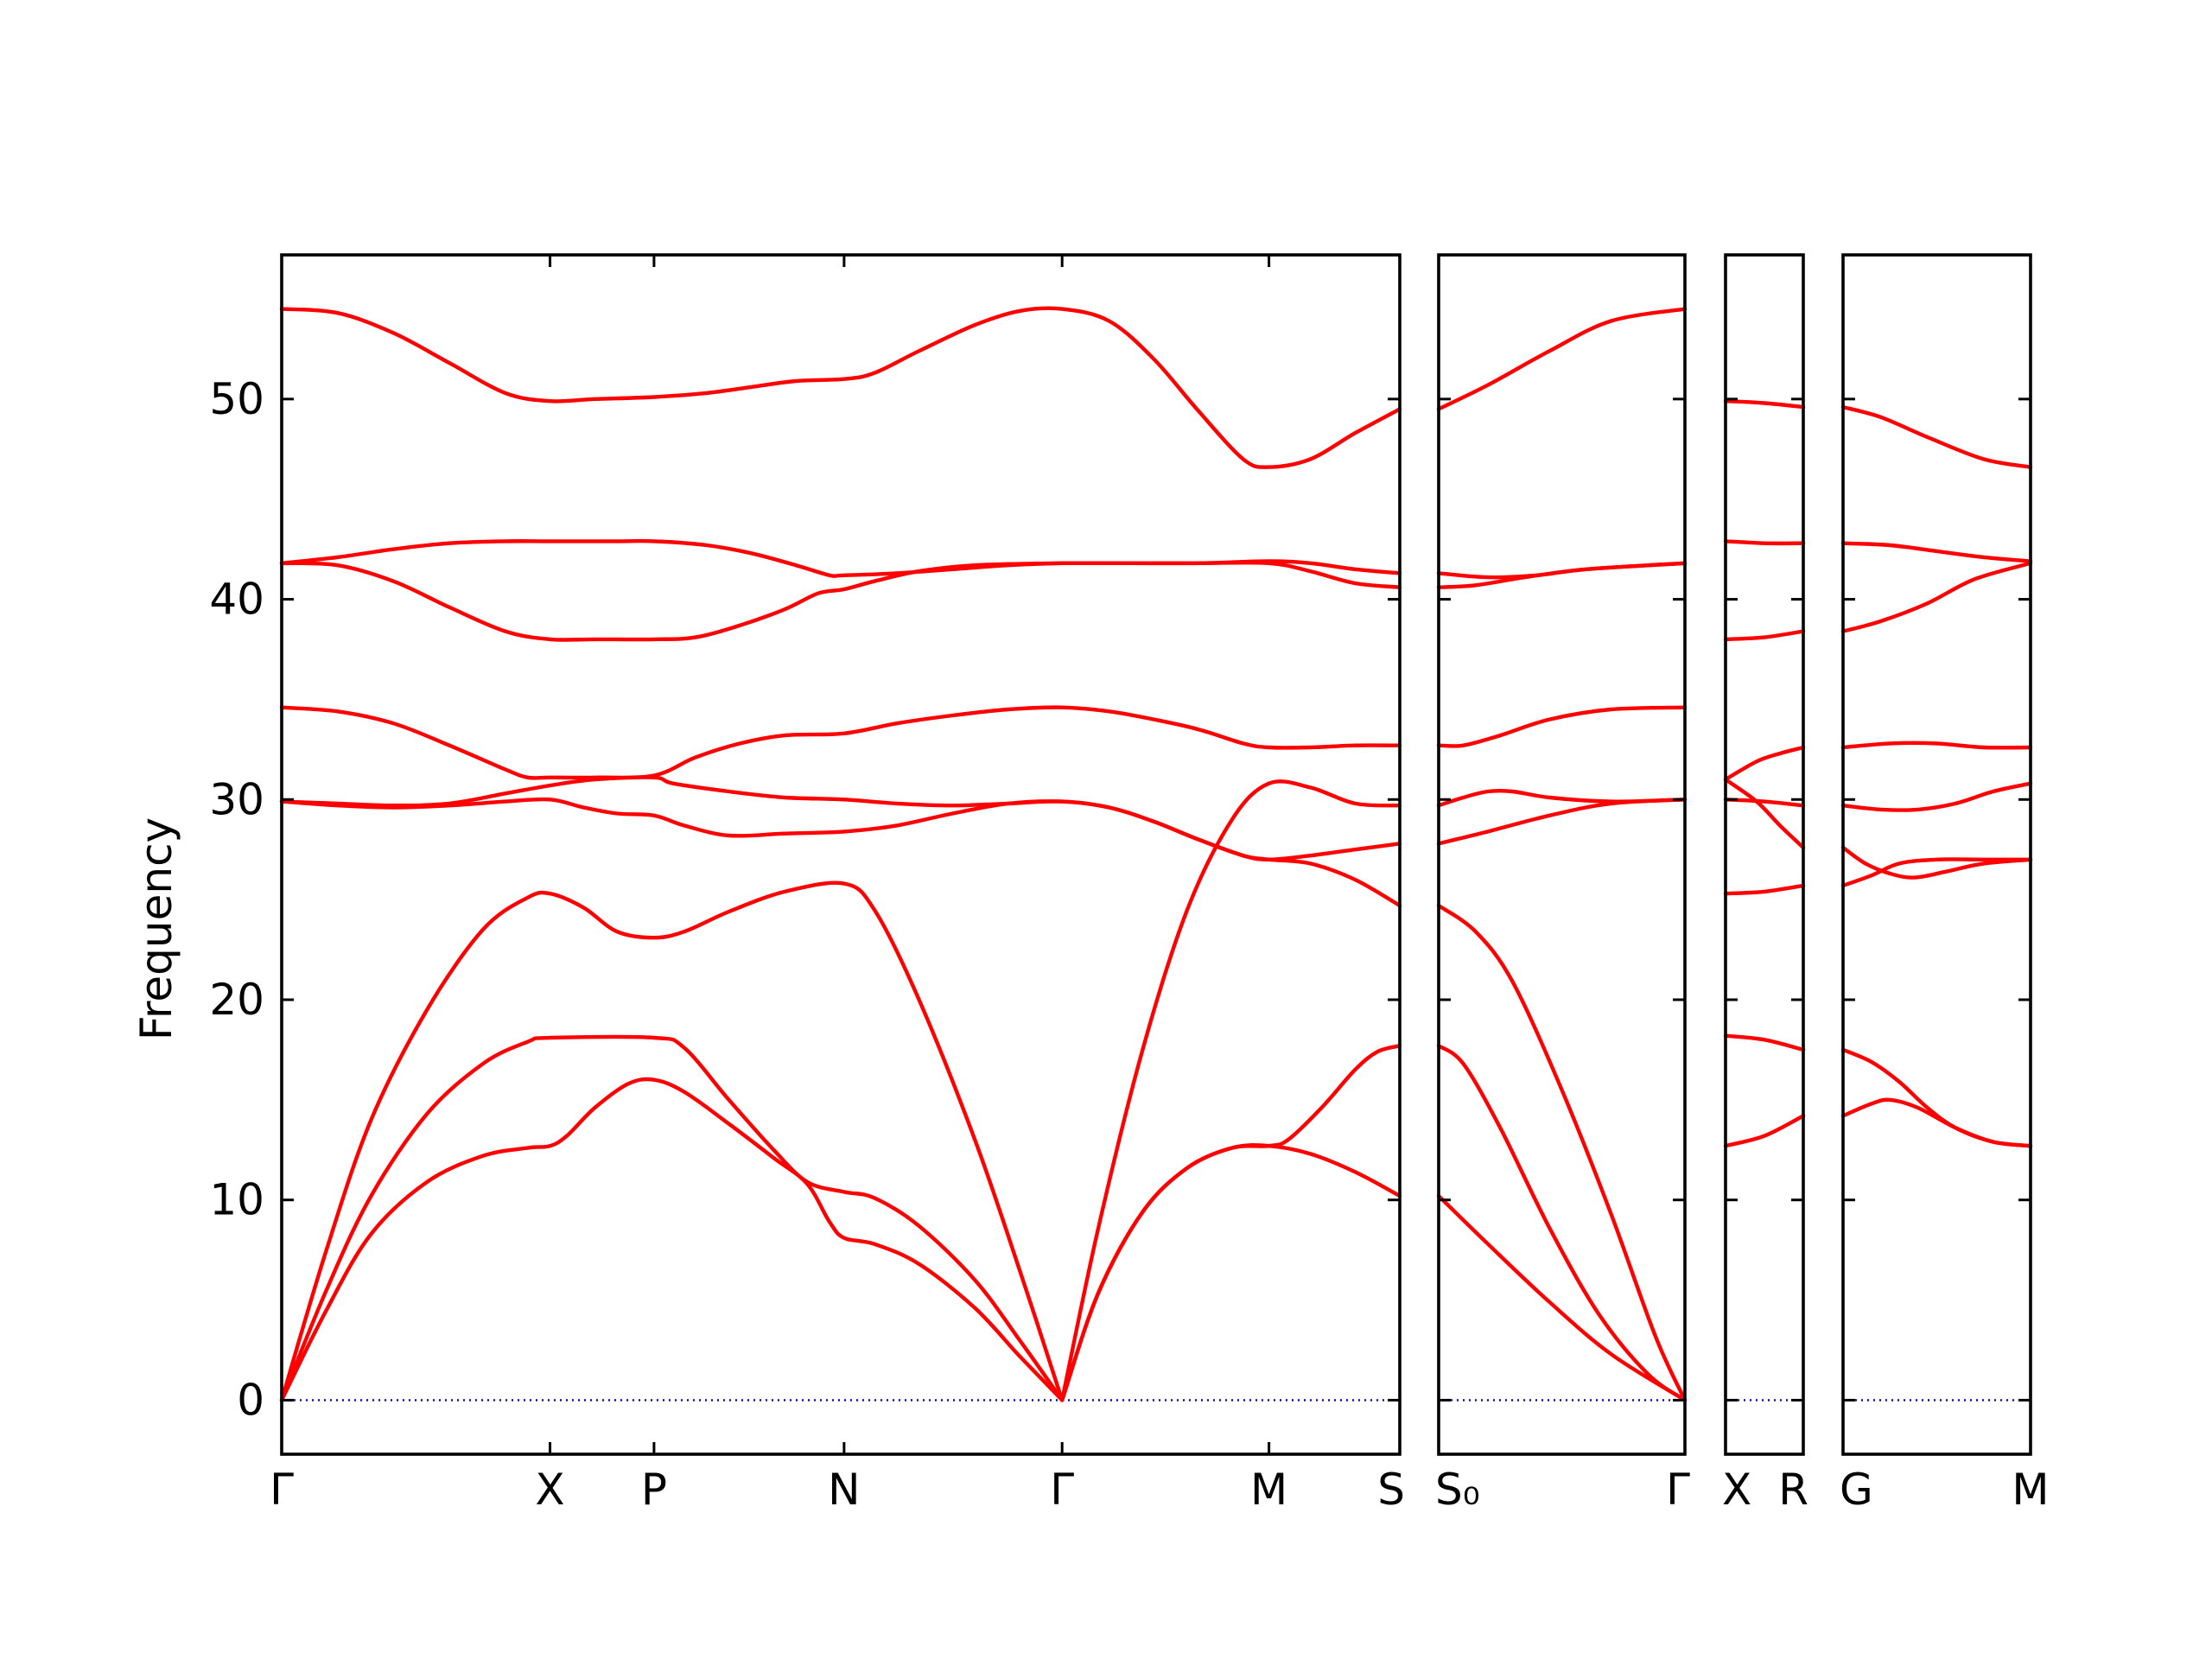 The image size is (2212, 1659). I want to click on x-tick-label: P, so click(654, 1490).